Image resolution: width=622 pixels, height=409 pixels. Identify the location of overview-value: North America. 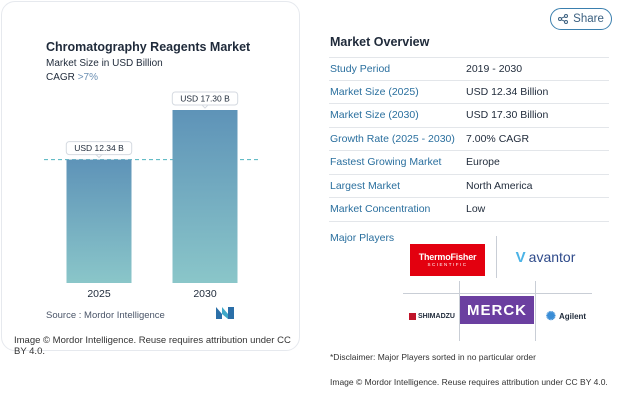
(499, 185).